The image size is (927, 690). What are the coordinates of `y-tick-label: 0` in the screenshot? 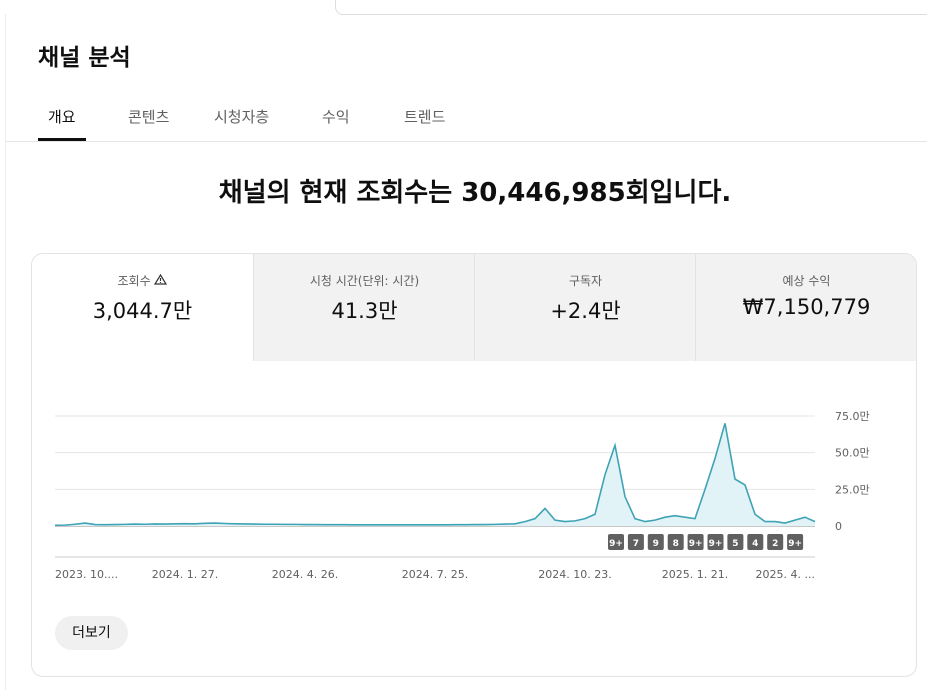 It's located at (838, 526).